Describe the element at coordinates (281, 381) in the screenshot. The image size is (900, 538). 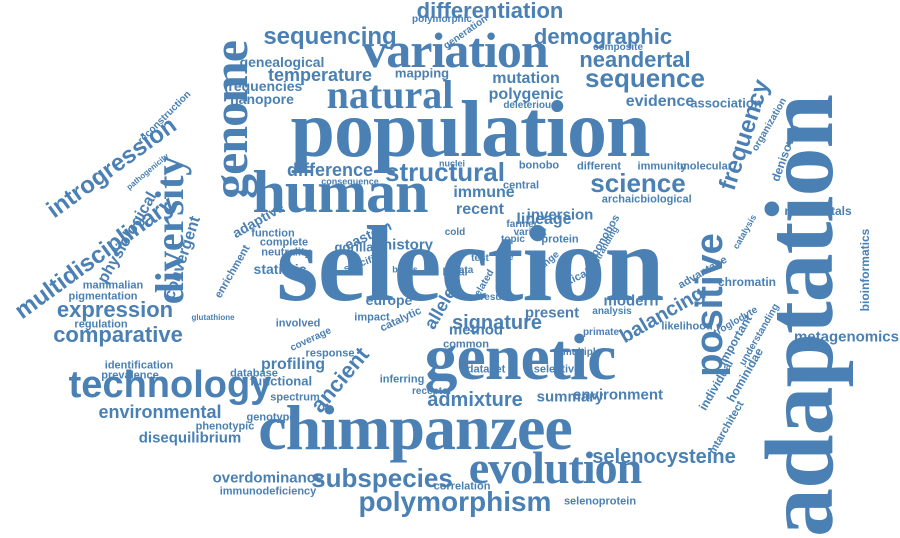
I see `word-functional: functional` at that location.